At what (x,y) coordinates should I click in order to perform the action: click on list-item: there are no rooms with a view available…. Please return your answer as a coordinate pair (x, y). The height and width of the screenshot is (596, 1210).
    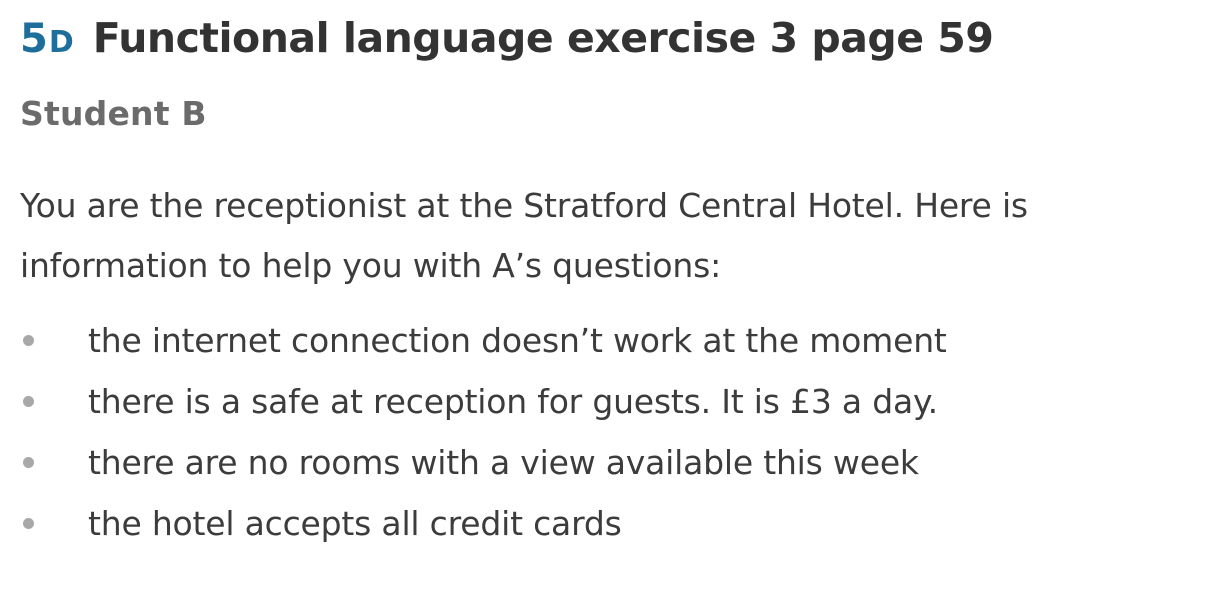
    Looking at the image, I should click on (610, 462).